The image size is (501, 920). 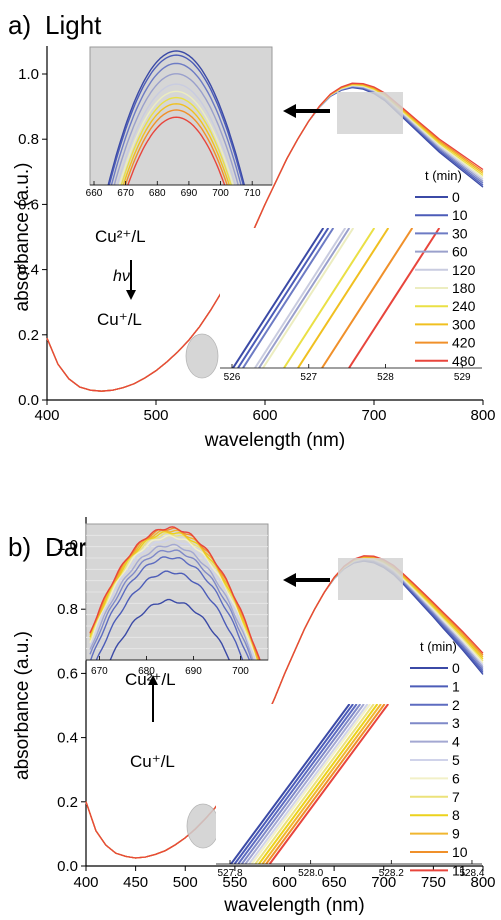 What do you see at coordinates (293, 905) in the screenshot?
I see `x-axis-label: wavelength (nm)` at bounding box center [293, 905].